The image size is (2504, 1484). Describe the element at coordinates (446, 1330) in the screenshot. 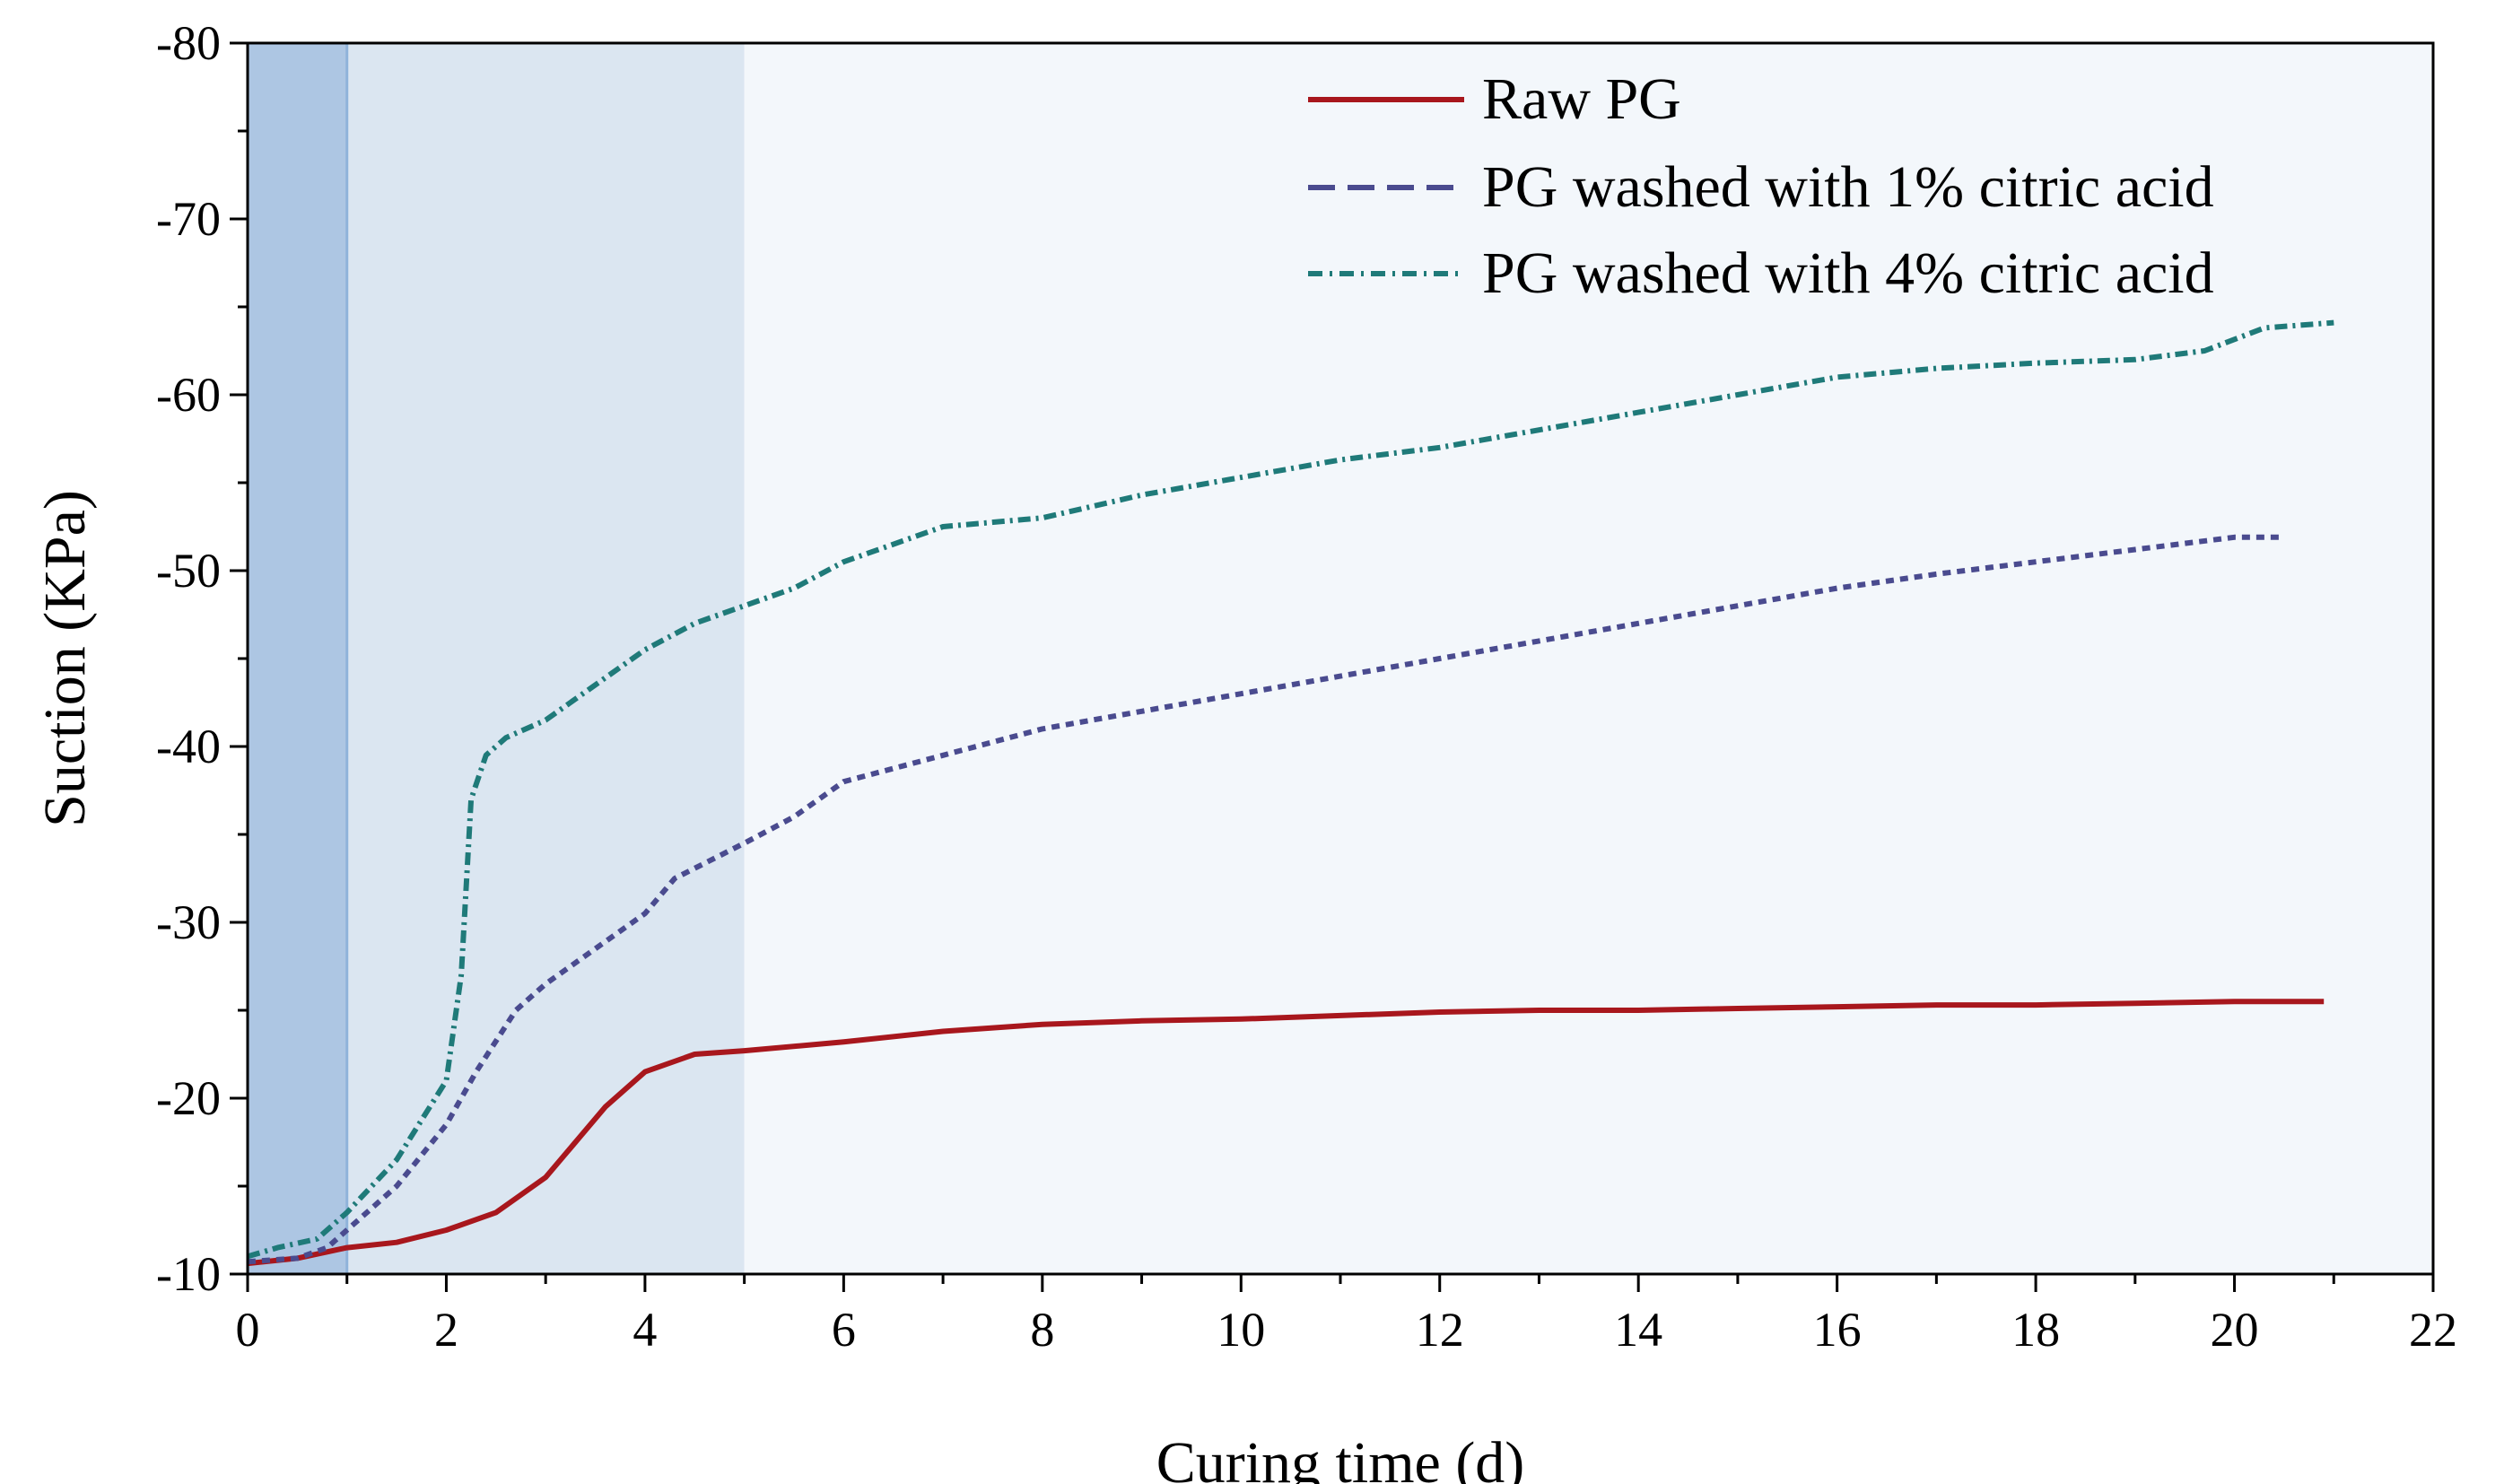

I see `x-tick-label: 2` at that location.